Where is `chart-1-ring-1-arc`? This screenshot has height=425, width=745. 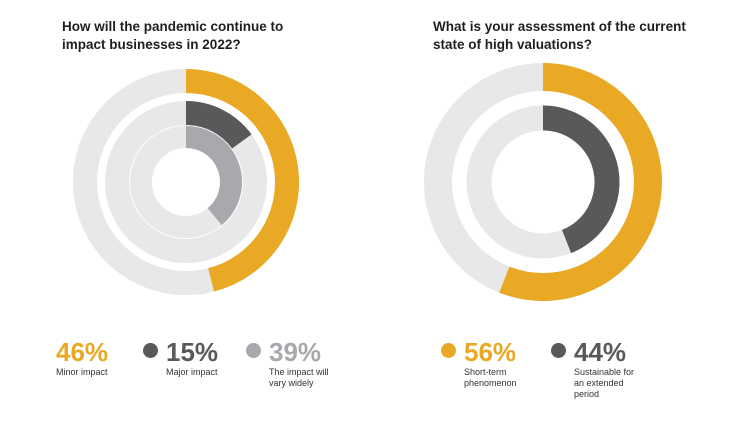
chart-1-ring-1-arc is located at coordinates (242, 180).